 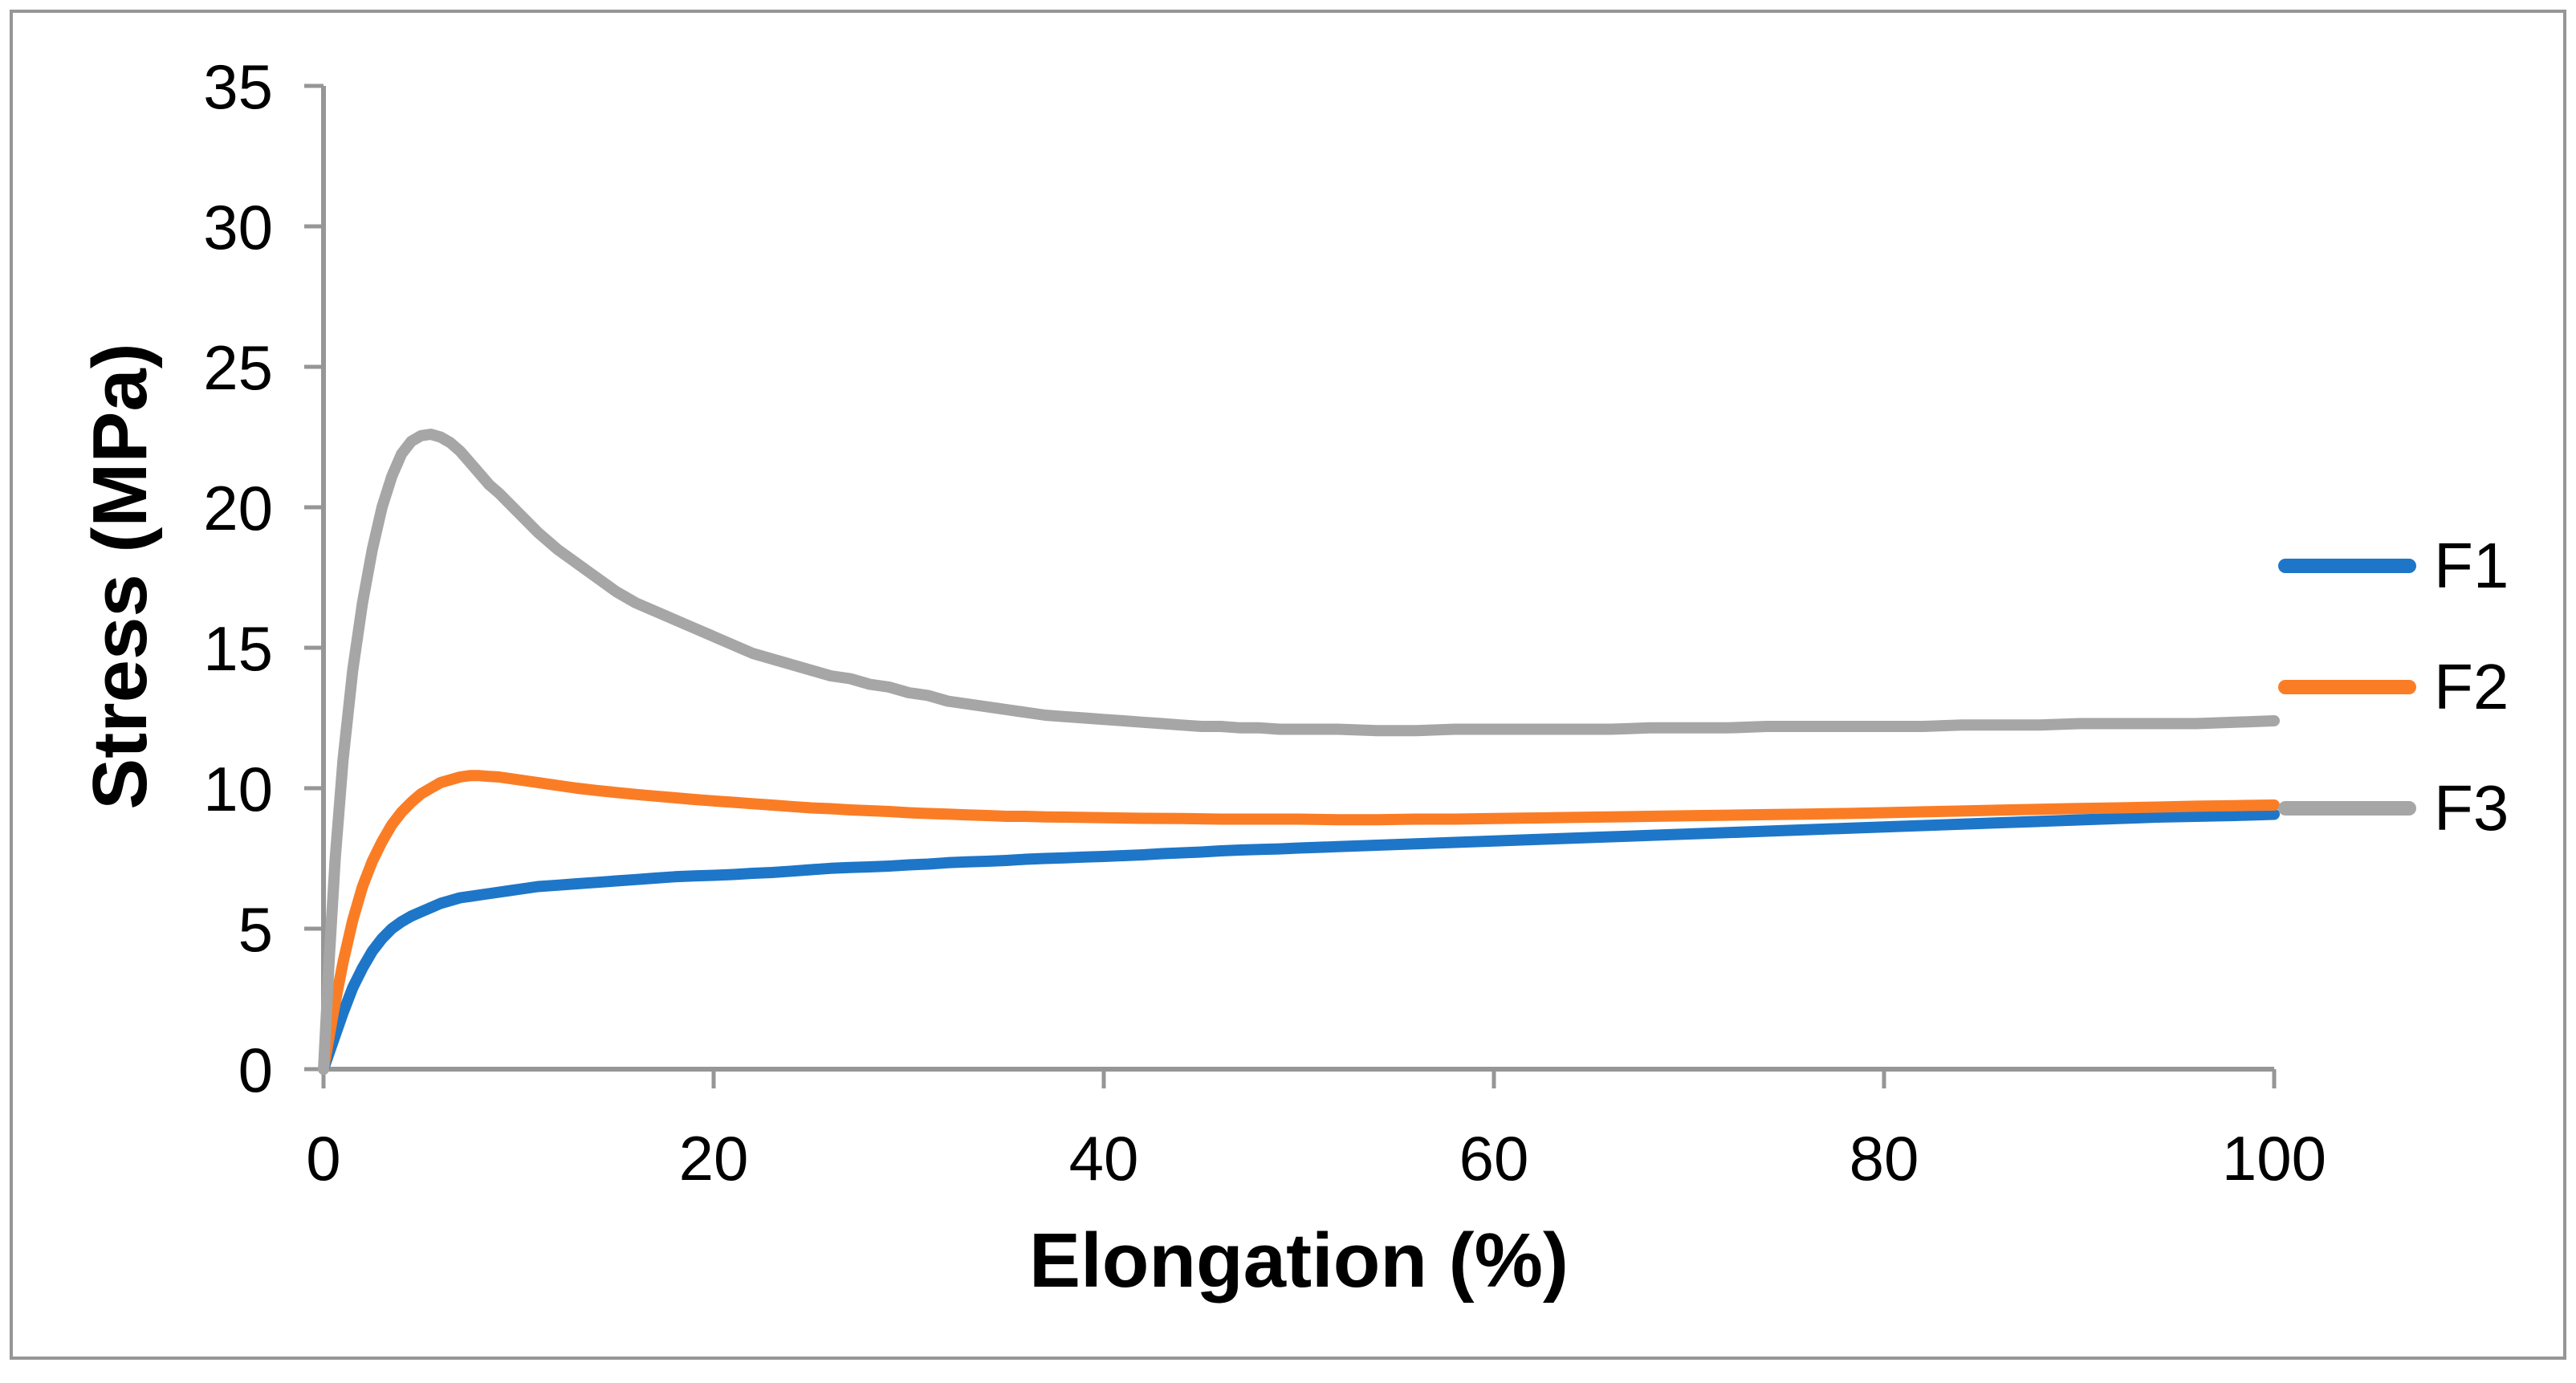 What do you see at coordinates (1299, 1261) in the screenshot?
I see `x-axis-title: Elongation (%)` at bounding box center [1299, 1261].